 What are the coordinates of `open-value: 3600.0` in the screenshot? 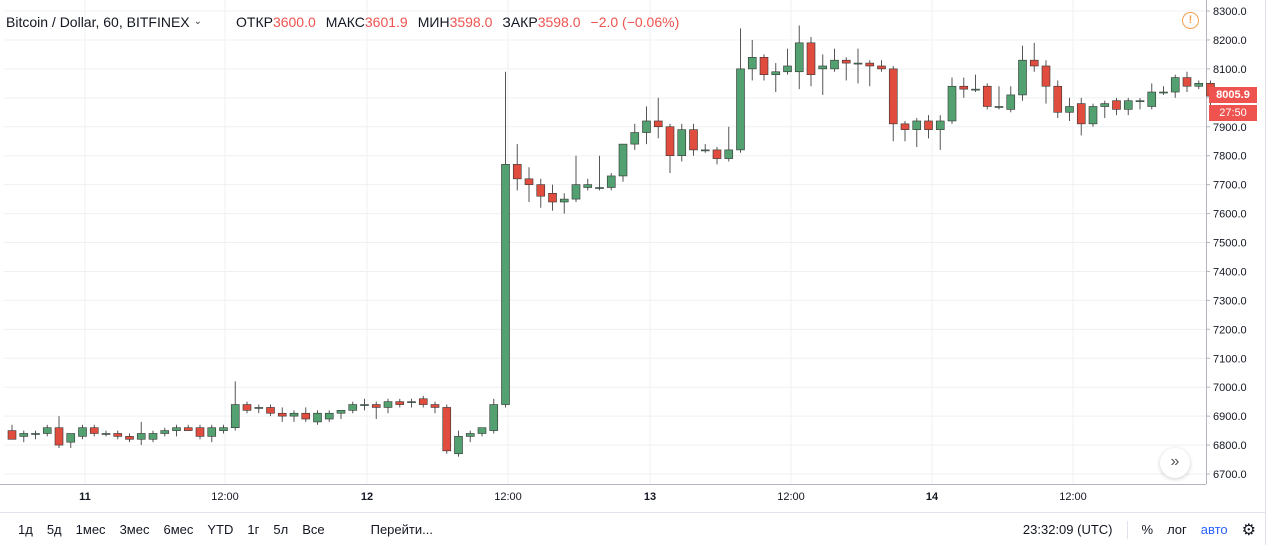 It's located at (294, 22).